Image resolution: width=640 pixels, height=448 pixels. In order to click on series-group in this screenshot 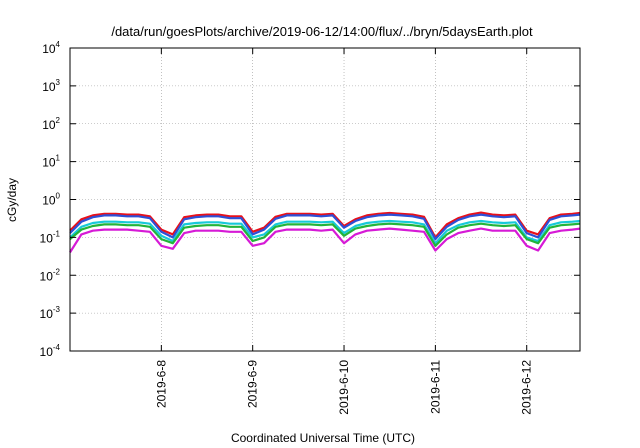, I will do `click(325, 232)`.